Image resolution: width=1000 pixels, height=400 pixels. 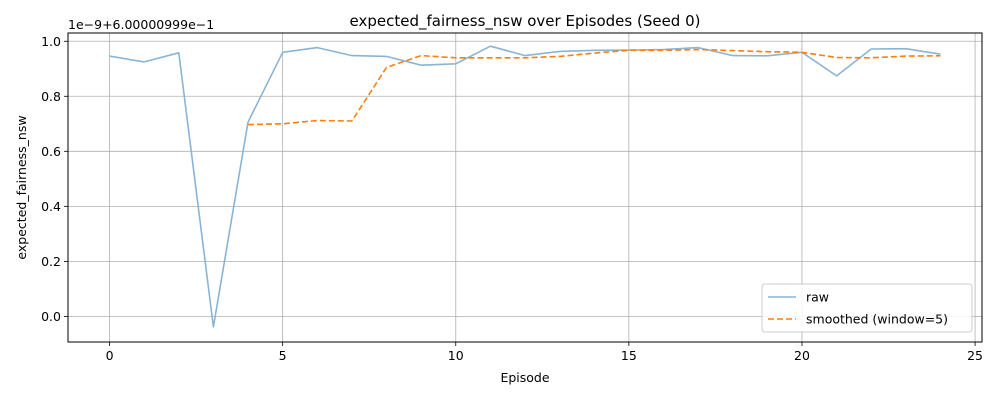 I want to click on y-offset-text: 1e−9+6.00000999e−1, so click(x=141, y=24).